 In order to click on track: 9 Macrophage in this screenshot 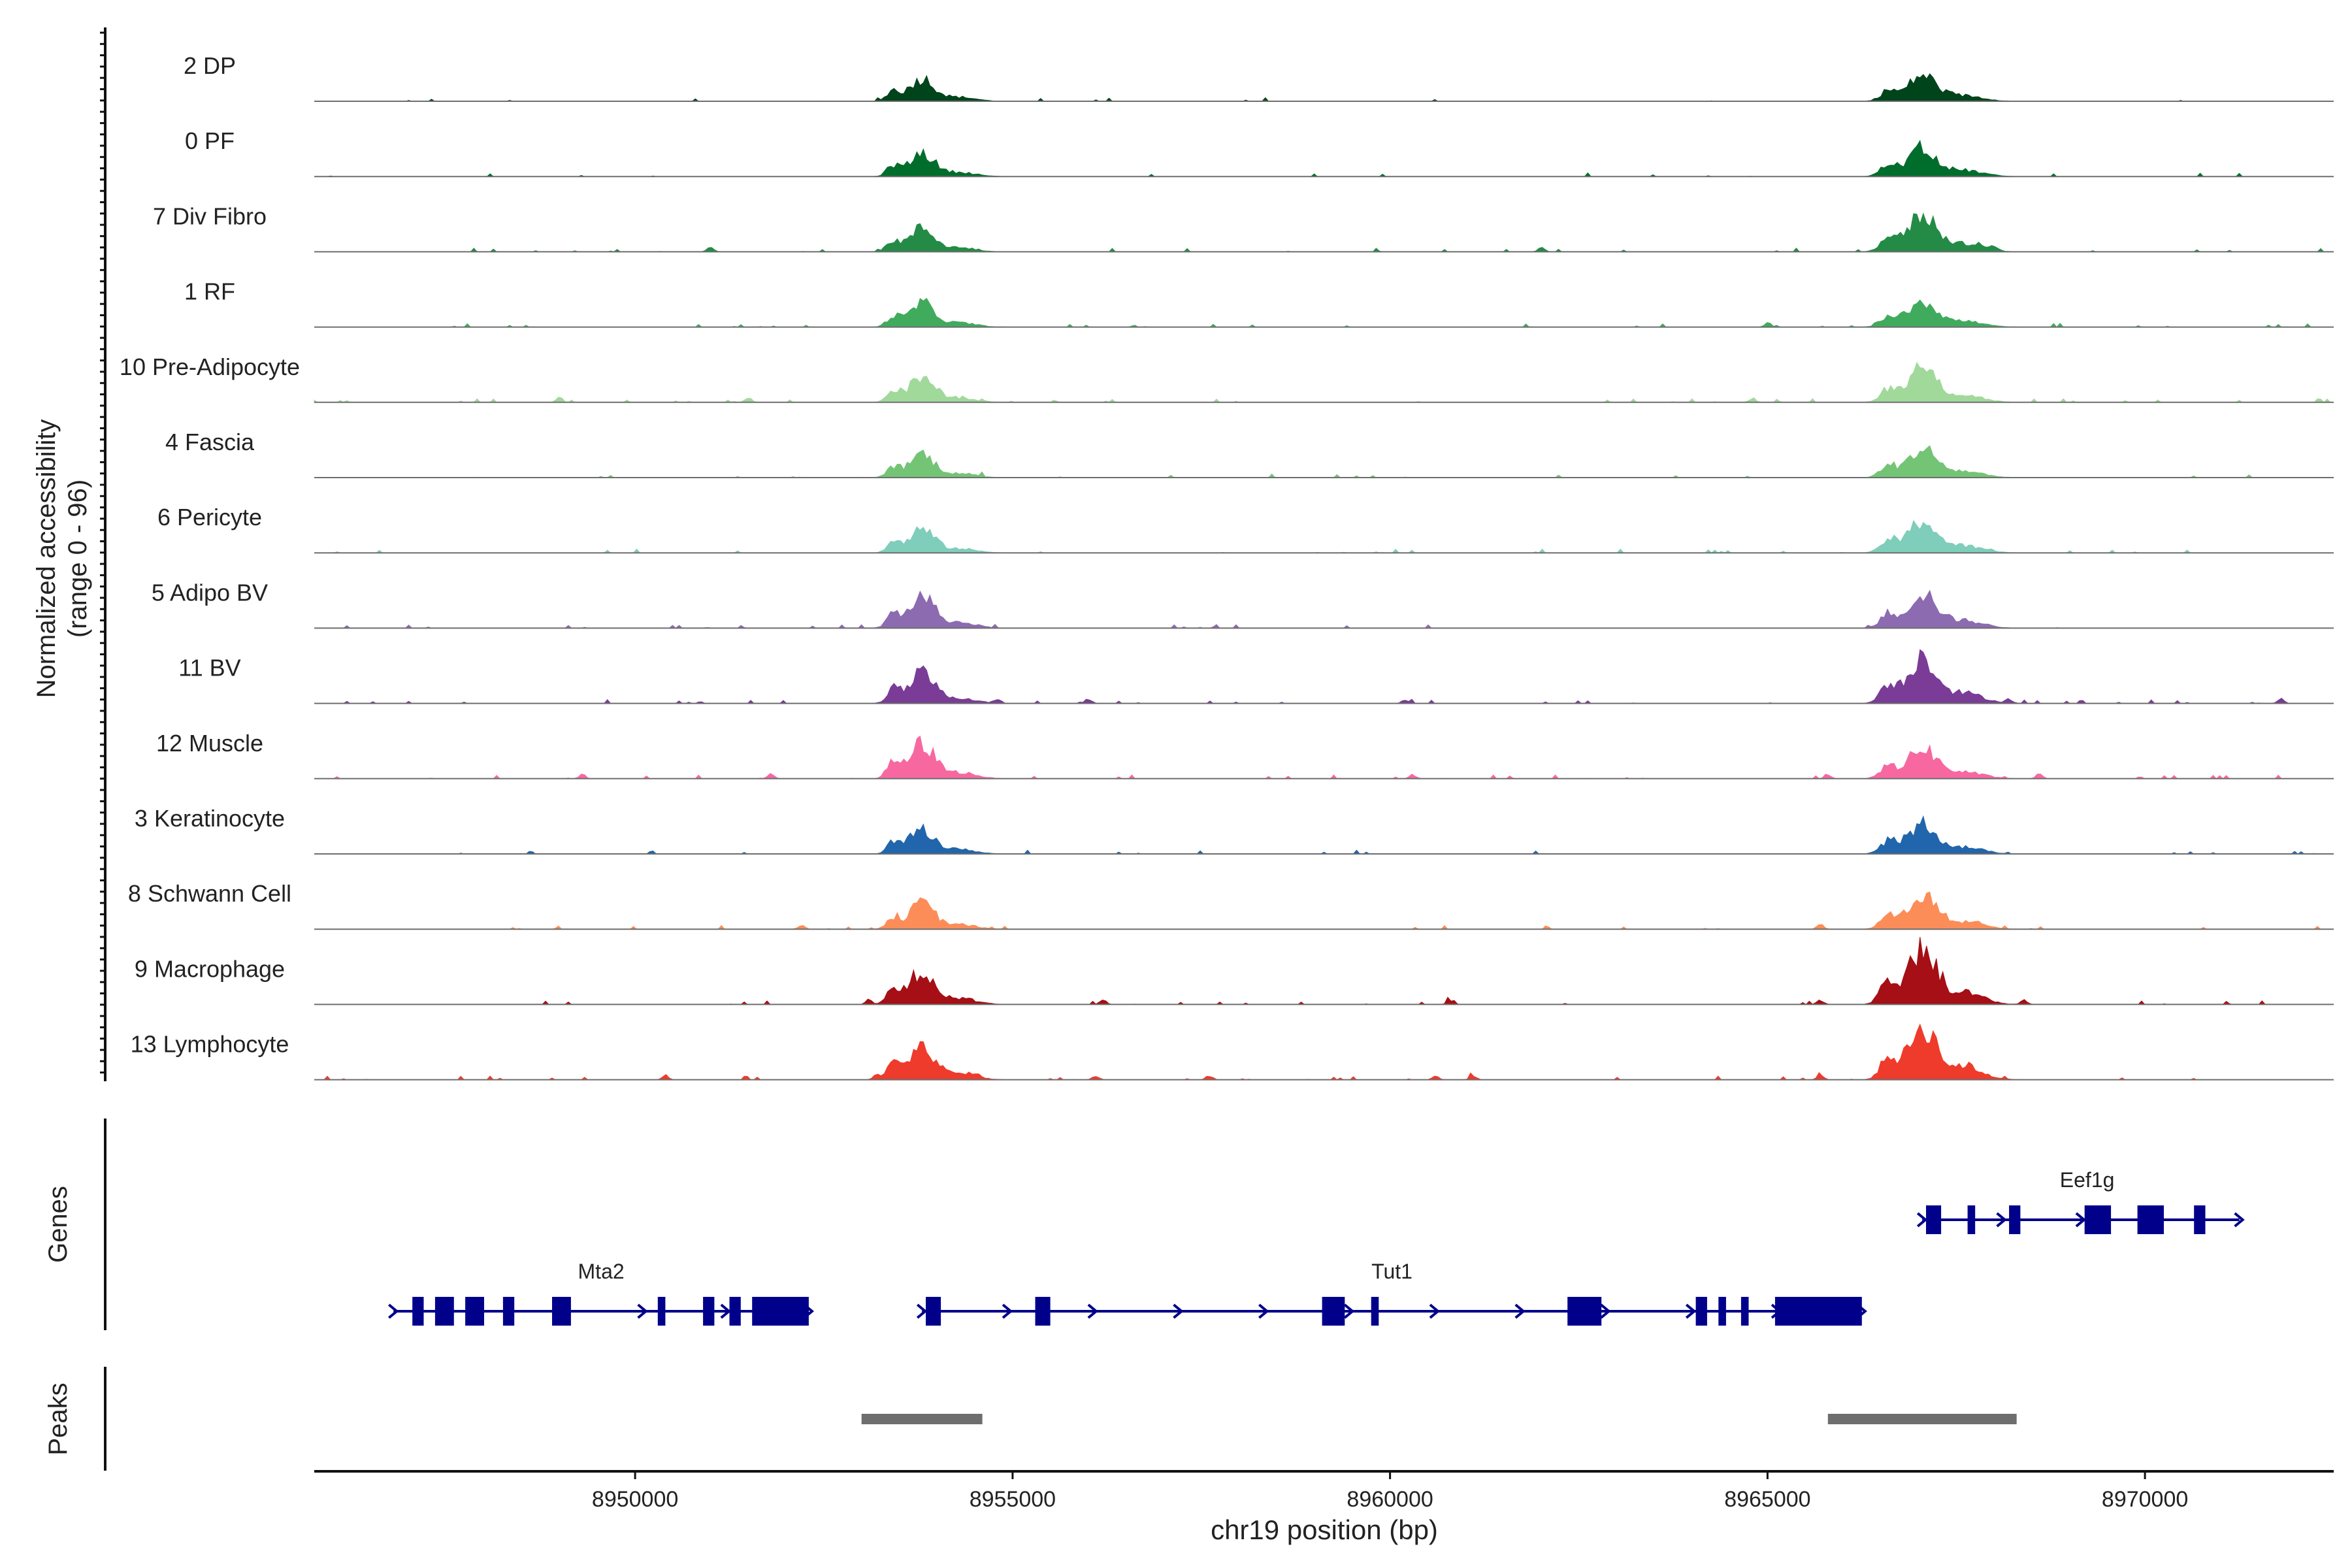, I will do `click(1234, 971)`.